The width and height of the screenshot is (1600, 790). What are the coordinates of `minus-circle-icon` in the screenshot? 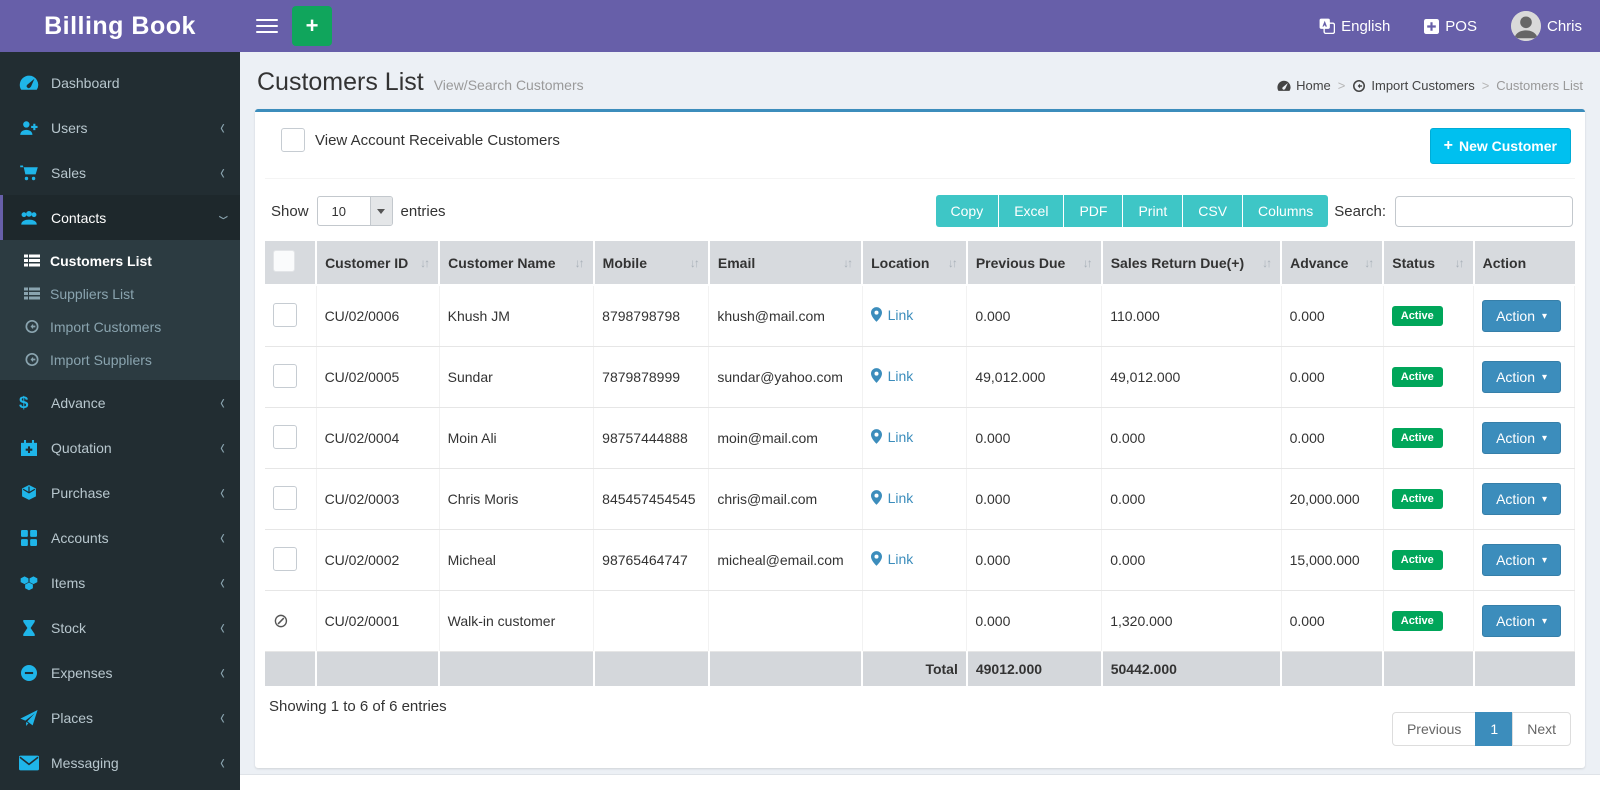 It's located at (29, 672).